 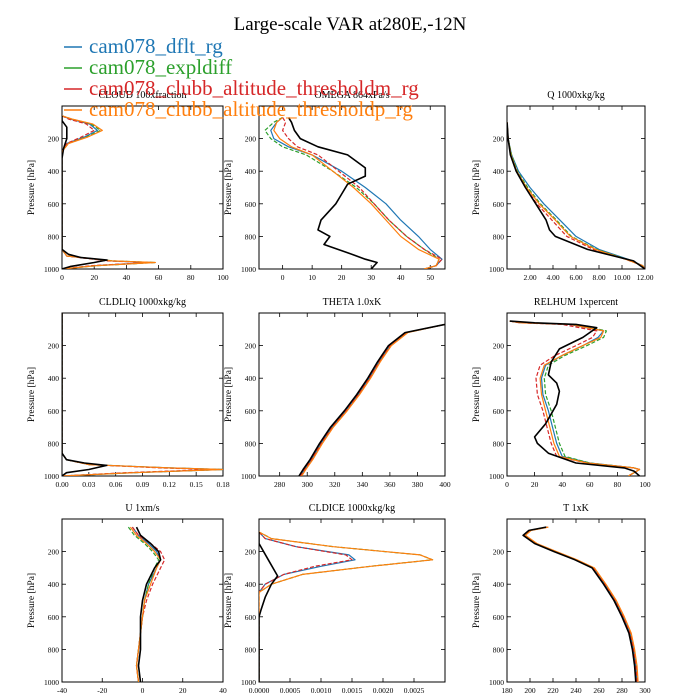 What do you see at coordinates (290, 690) in the screenshot?
I see `x-tick-label: 0.0005` at bounding box center [290, 690].